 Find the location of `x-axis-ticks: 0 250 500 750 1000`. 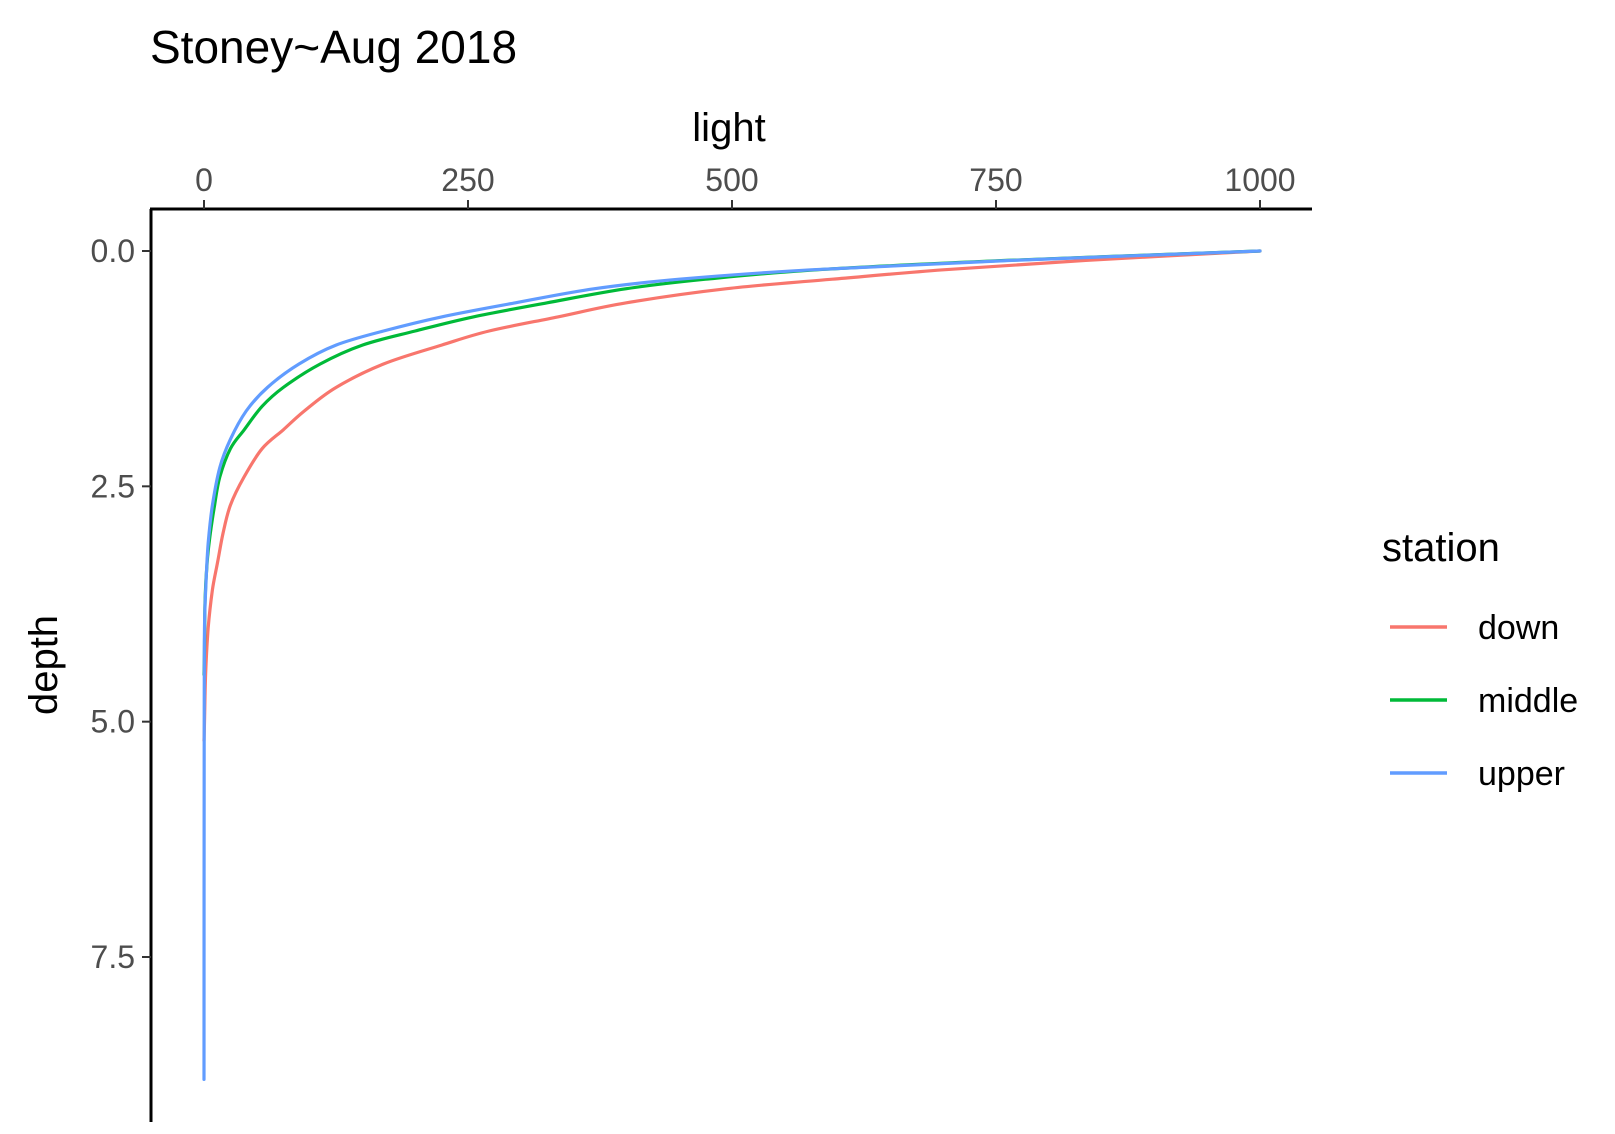

x-axis-ticks: 0 250 500 750 1000 is located at coordinates (745, 185).